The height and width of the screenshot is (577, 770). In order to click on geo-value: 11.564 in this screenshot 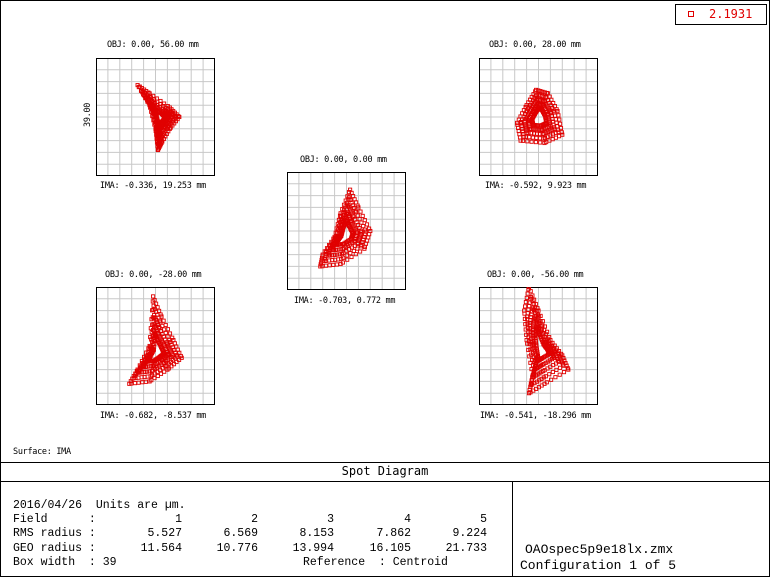, I will do `click(161, 548)`.